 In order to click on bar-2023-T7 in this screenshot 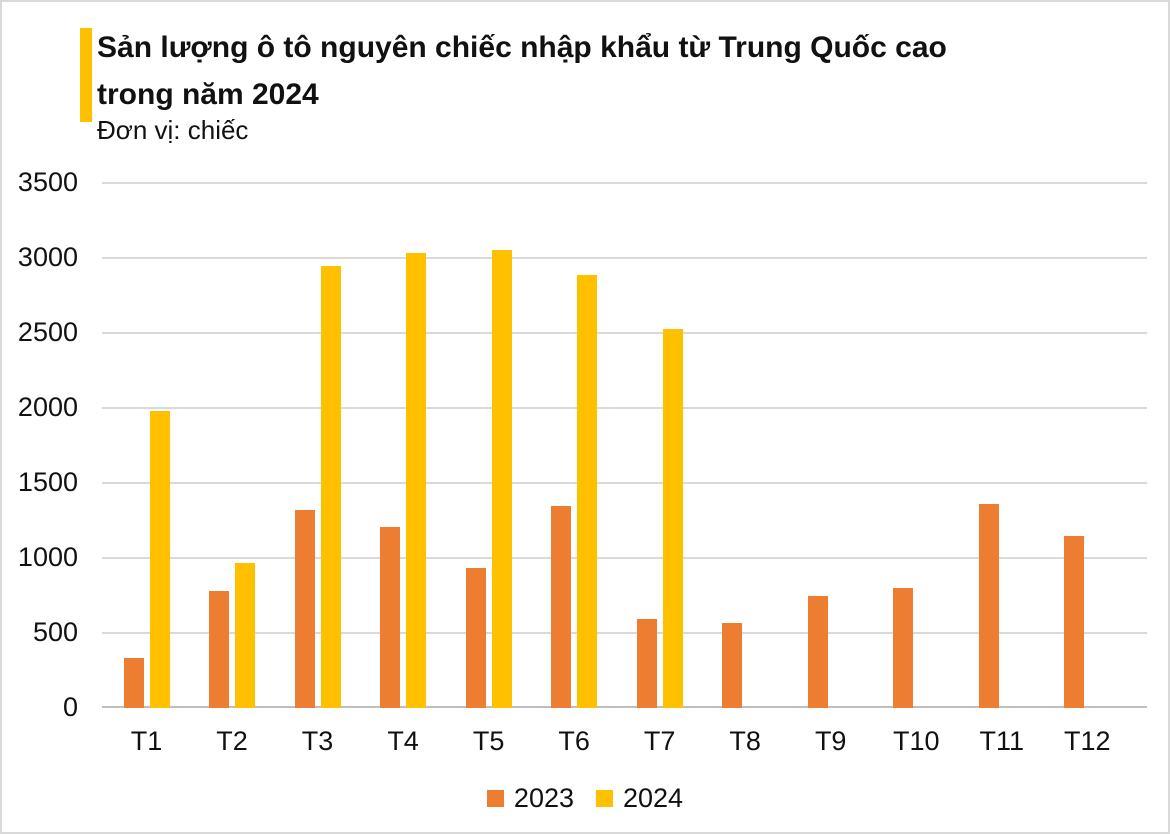, I will do `click(646, 663)`.